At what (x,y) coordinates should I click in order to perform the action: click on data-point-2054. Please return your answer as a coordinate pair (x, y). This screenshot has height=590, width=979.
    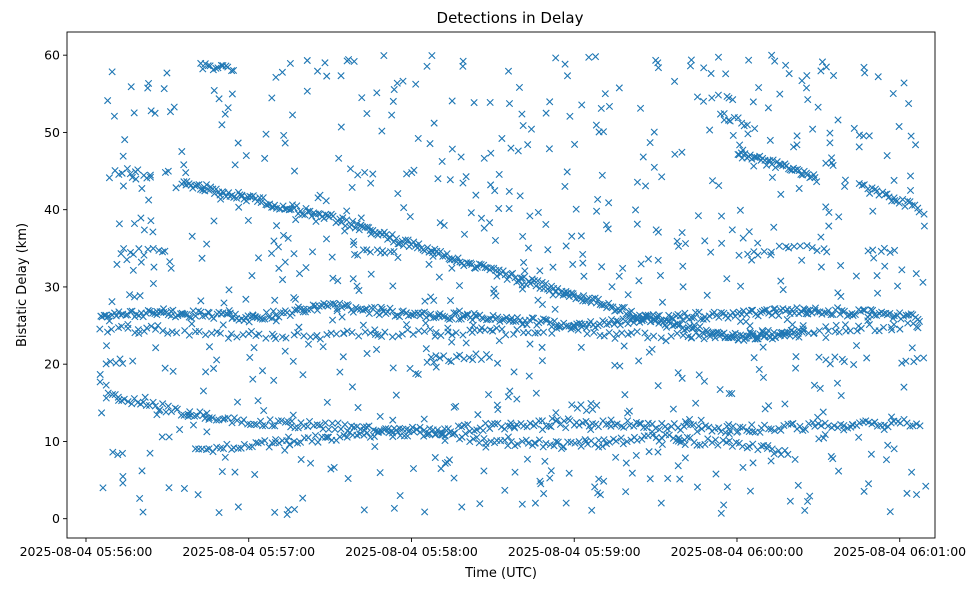
    Looking at the image, I should click on (768, 406).